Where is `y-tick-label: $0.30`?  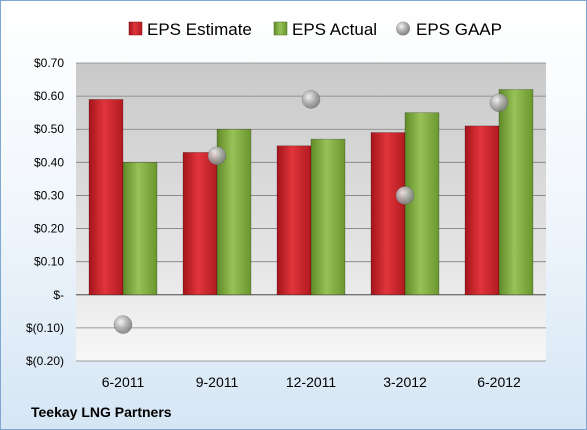 y-tick-label: $0.30 is located at coordinates (49, 195).